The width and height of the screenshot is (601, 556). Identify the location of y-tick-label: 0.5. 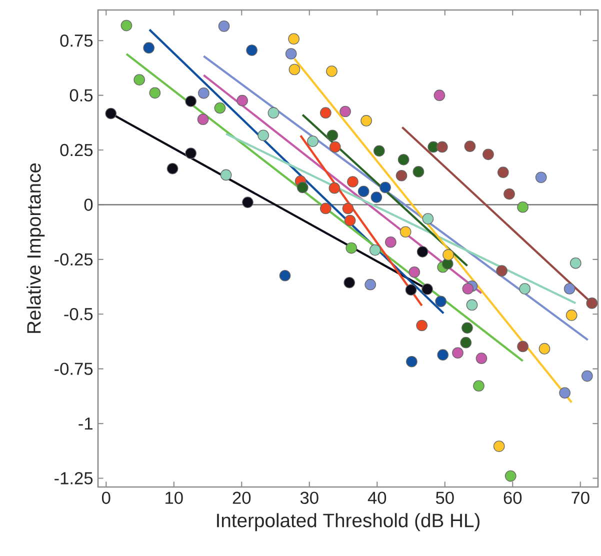
(81, 95).